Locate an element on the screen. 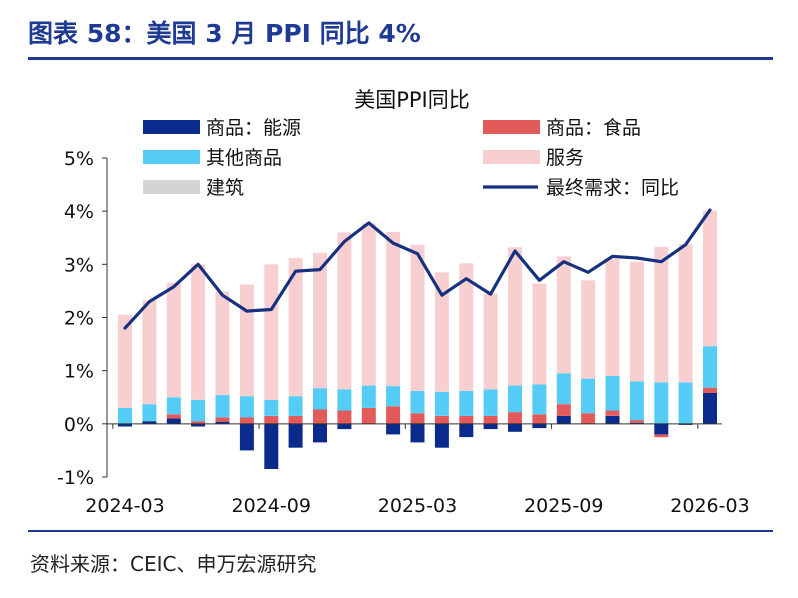 Image resolution: width=798 pixels, height=598 pixels. legend-swatch-energy is located at coordinates (171, 127).